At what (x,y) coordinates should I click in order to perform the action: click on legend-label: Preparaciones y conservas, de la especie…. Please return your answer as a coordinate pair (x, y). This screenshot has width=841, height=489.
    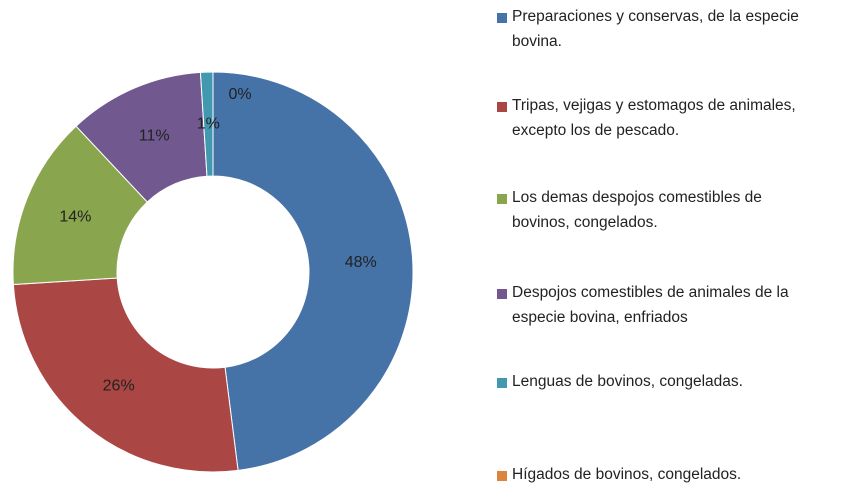
    Looking at the image, I should click on (655, 29).